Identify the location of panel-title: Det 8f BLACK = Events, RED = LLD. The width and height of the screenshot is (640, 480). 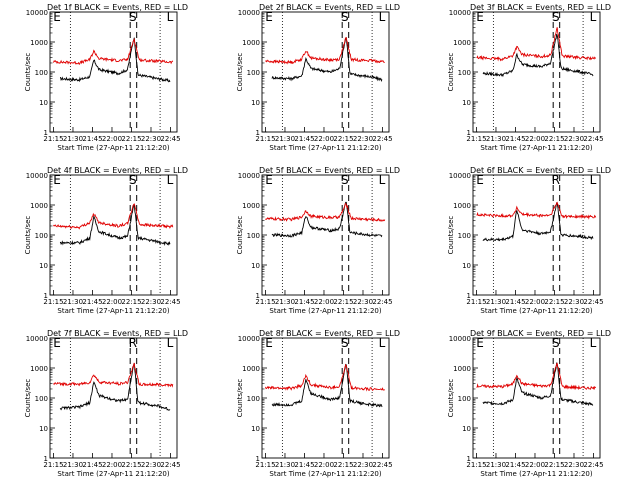
(329, 333).